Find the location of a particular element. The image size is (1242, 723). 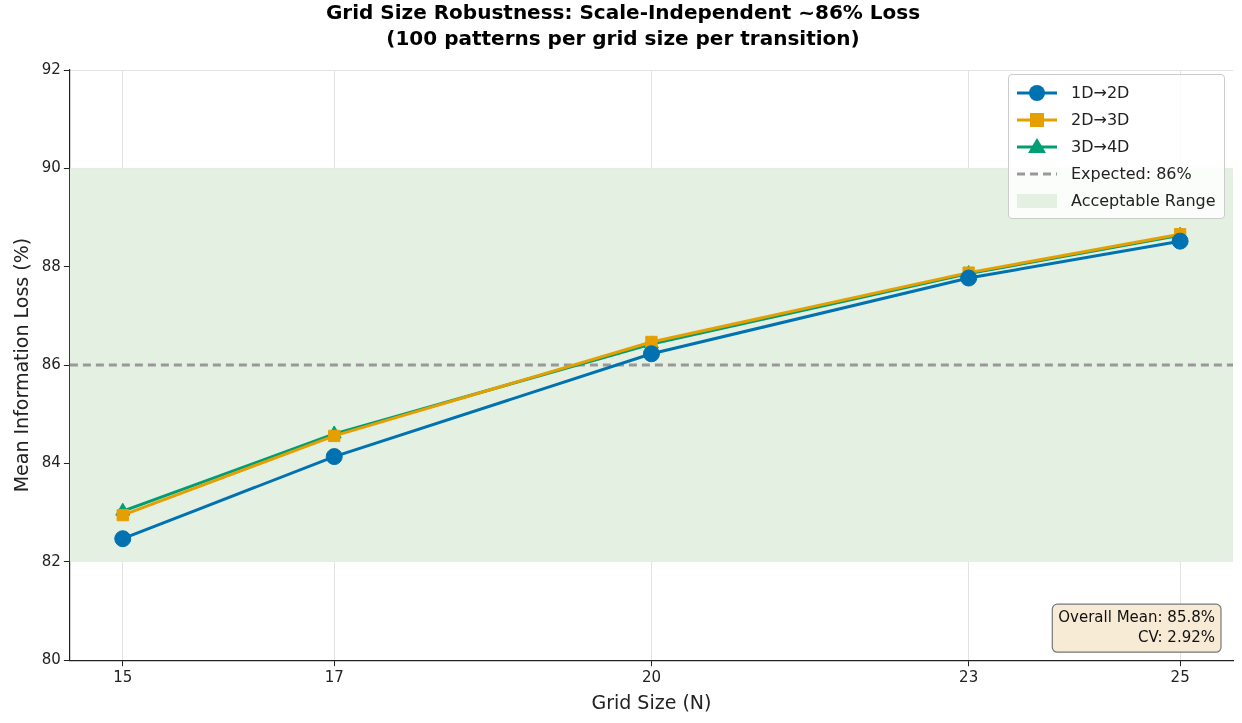

x-tick-label: 23 is located at coordinates (969, 677).